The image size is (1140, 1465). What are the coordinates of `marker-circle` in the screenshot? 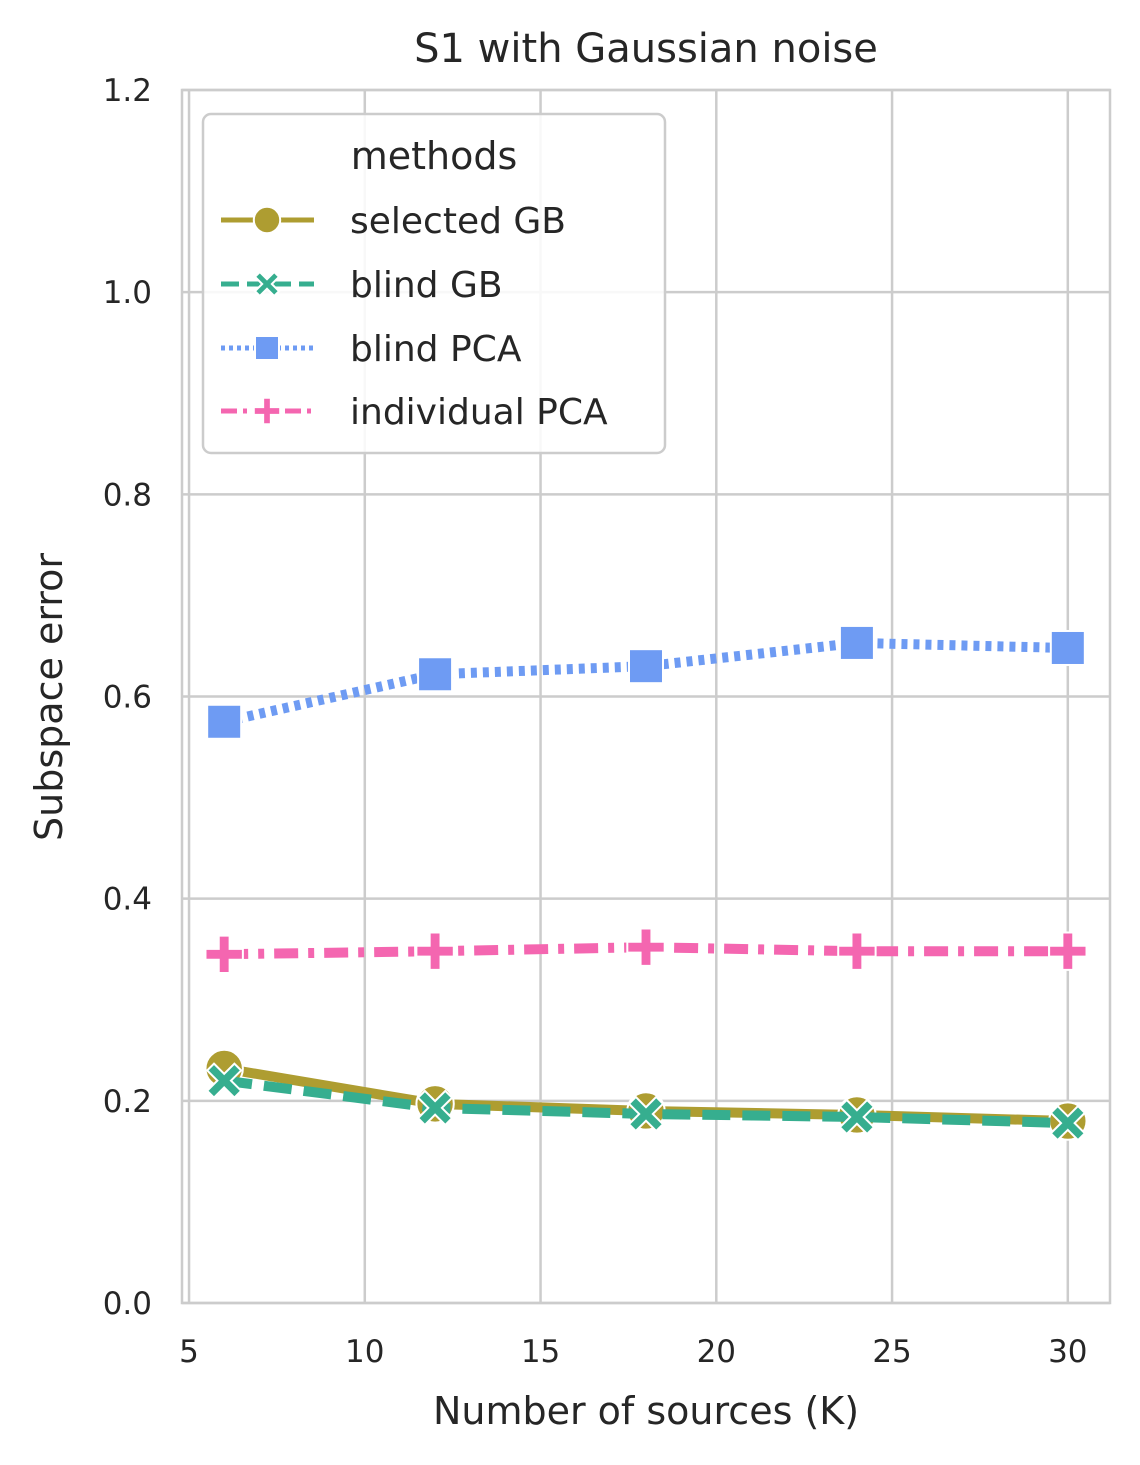 It's located at (267, 220).